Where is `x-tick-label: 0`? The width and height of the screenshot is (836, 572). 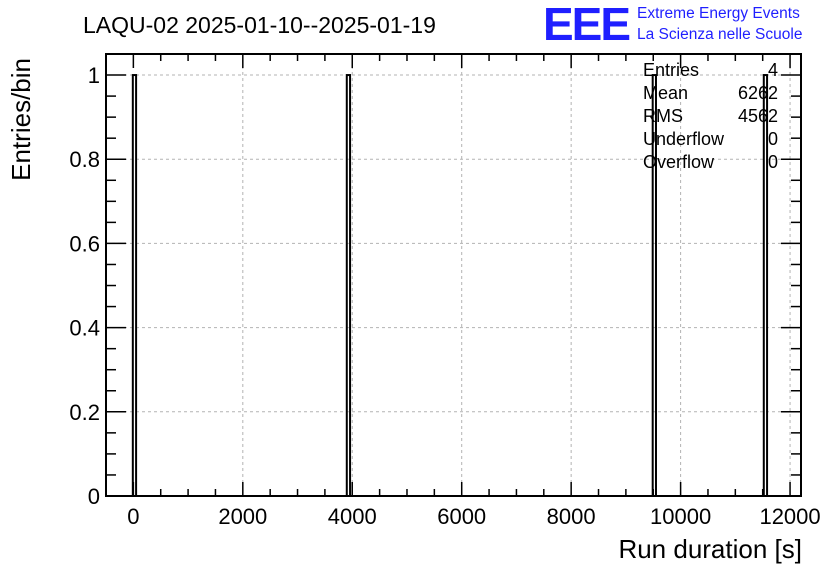 x-tick-label: 0 is located at coordinates (133, 516).